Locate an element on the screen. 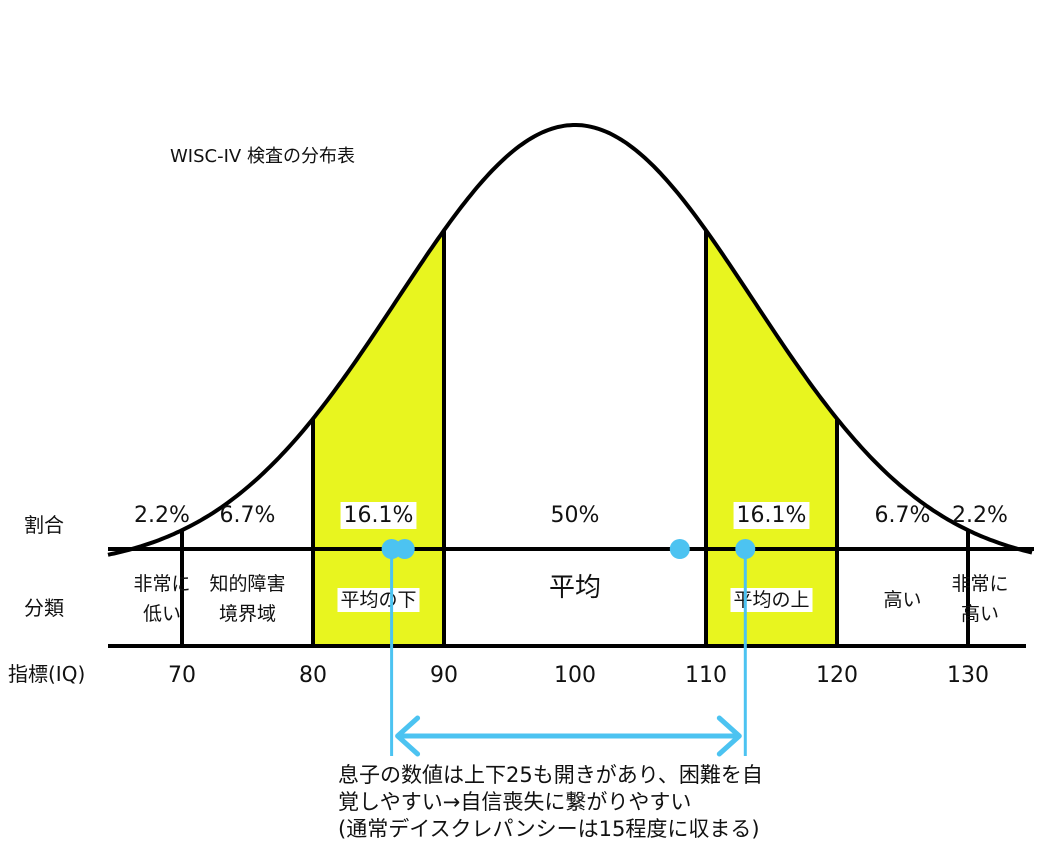  band-class-7-line1: 非常に is located at coordinates (979, 584).